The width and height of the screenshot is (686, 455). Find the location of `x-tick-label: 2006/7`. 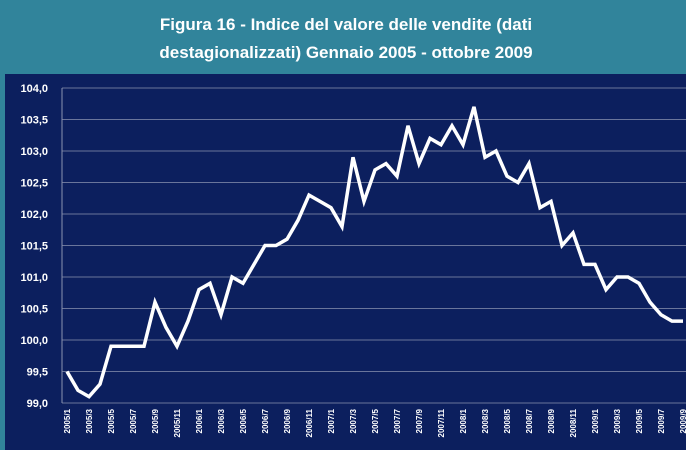

x-tick-label: 2006/7 is located at coordinates (265, 420).